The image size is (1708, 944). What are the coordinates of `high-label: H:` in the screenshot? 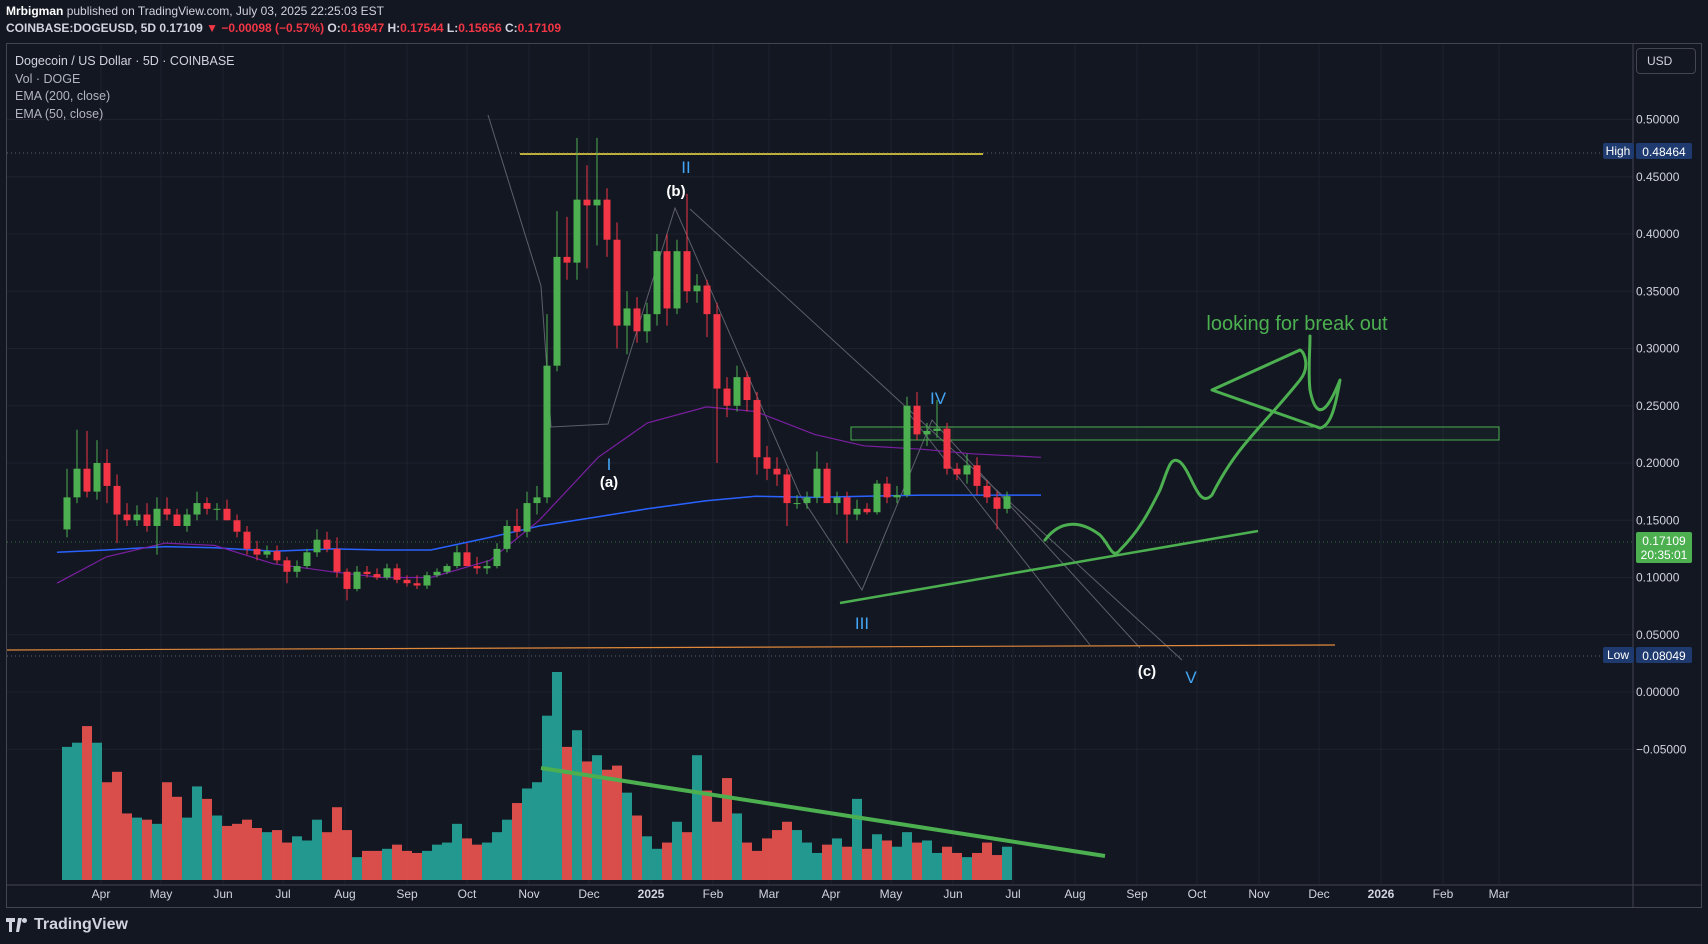 It's located at (394, 28).